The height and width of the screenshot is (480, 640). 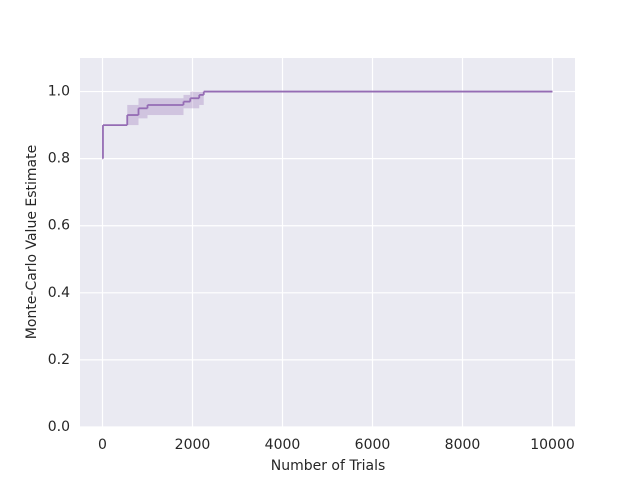 I want to click on x-tick-label: 2000, so click(x=193, y=445).